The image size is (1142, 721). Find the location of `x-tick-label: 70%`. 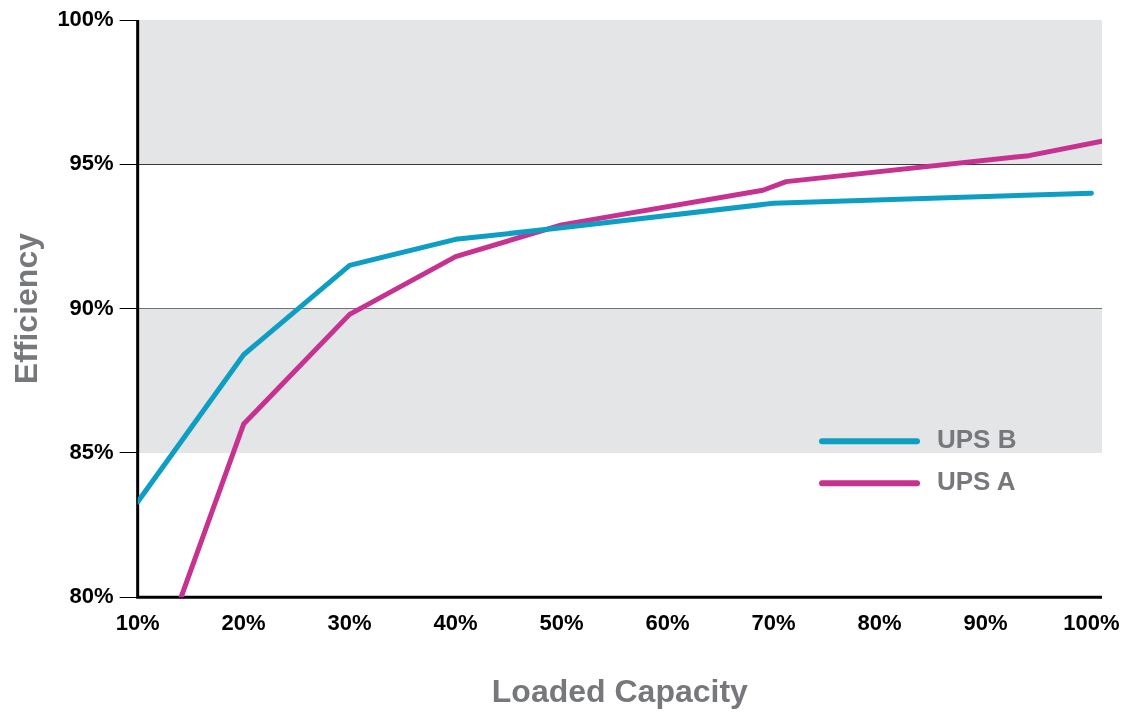

x-tick-label: 70% is located at coordinates (773, 623).